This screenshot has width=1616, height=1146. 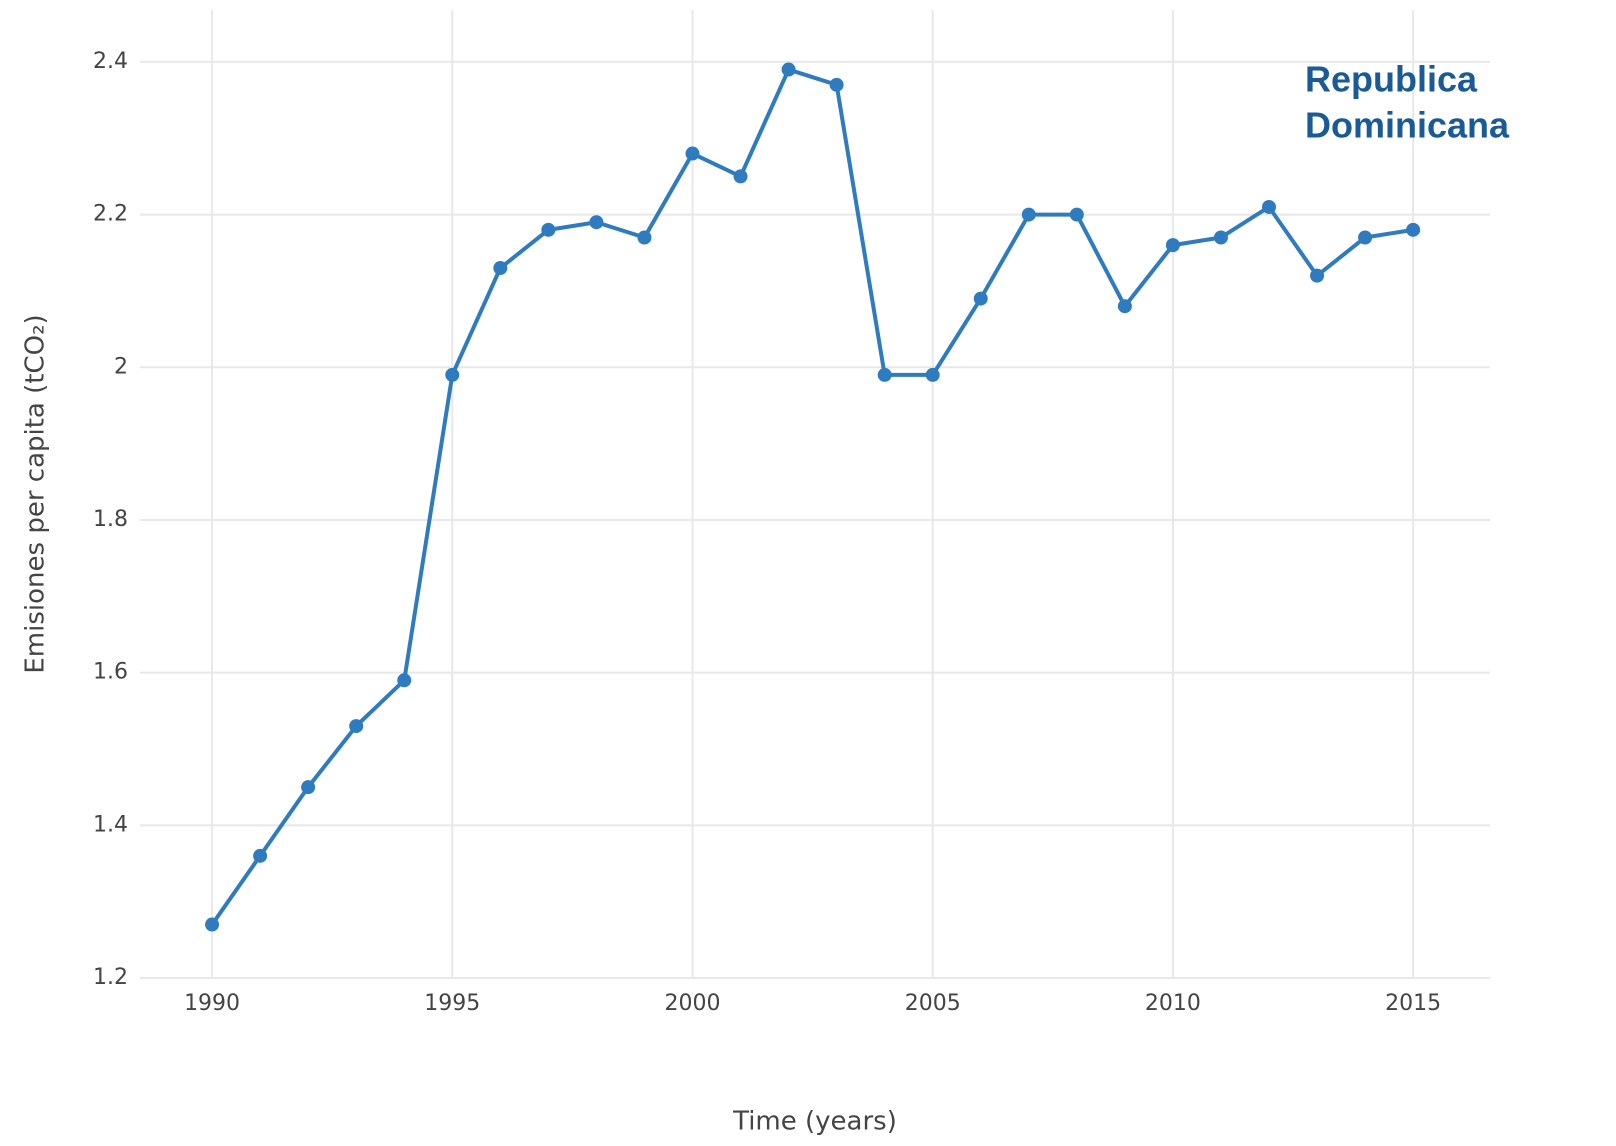 I want to click on y-tick-label: 1.4, so click(x=110, y=824).